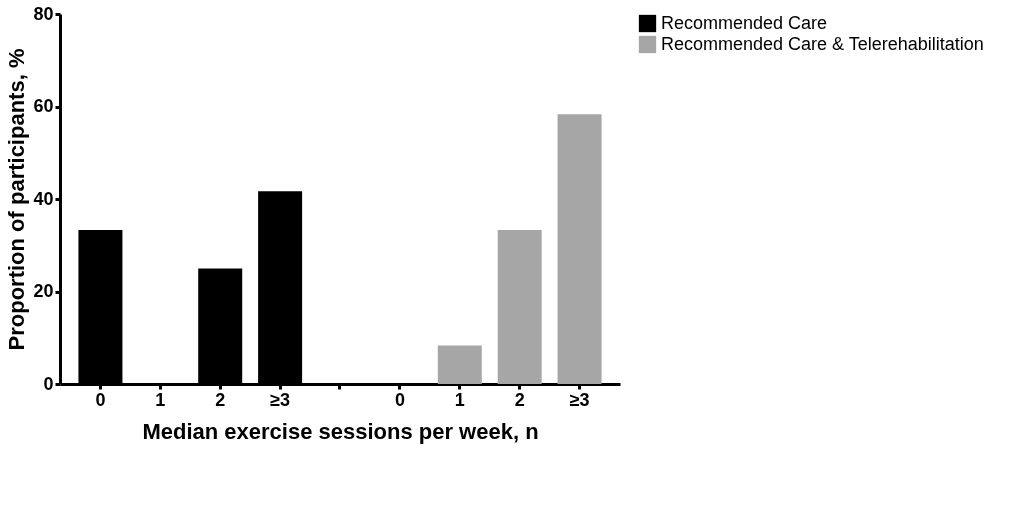  Describe the element at coordinates (340, 431) in the screenshot. I see `x-axis-title: Median exercise sessions per week, n` at that location.